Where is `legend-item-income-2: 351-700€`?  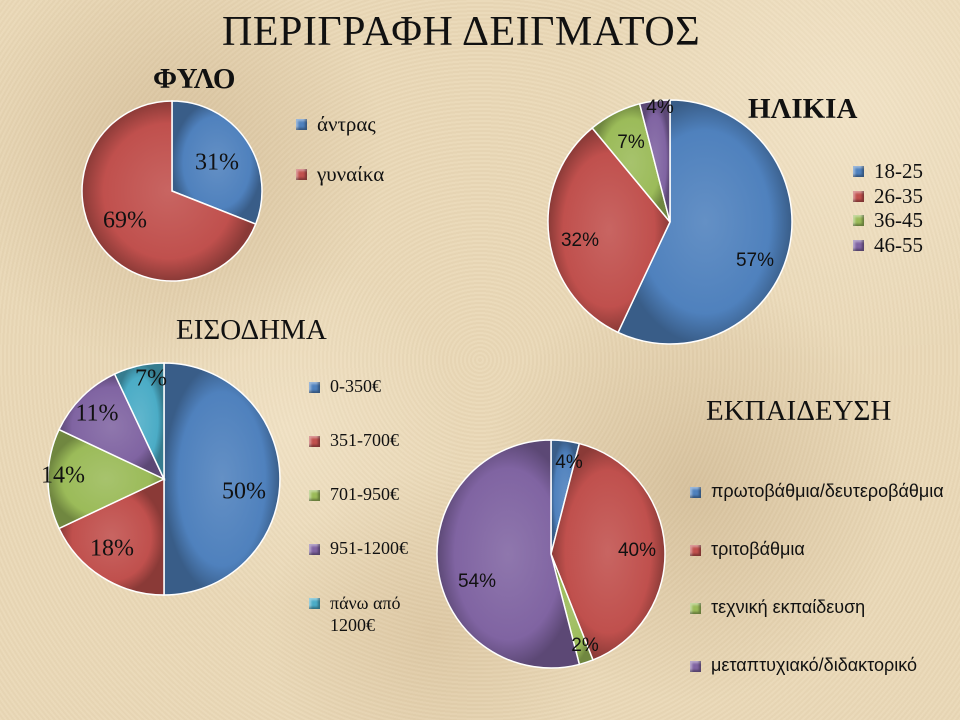
legend-item-income-2: 351-700€ is located at coordinates (354, 440).